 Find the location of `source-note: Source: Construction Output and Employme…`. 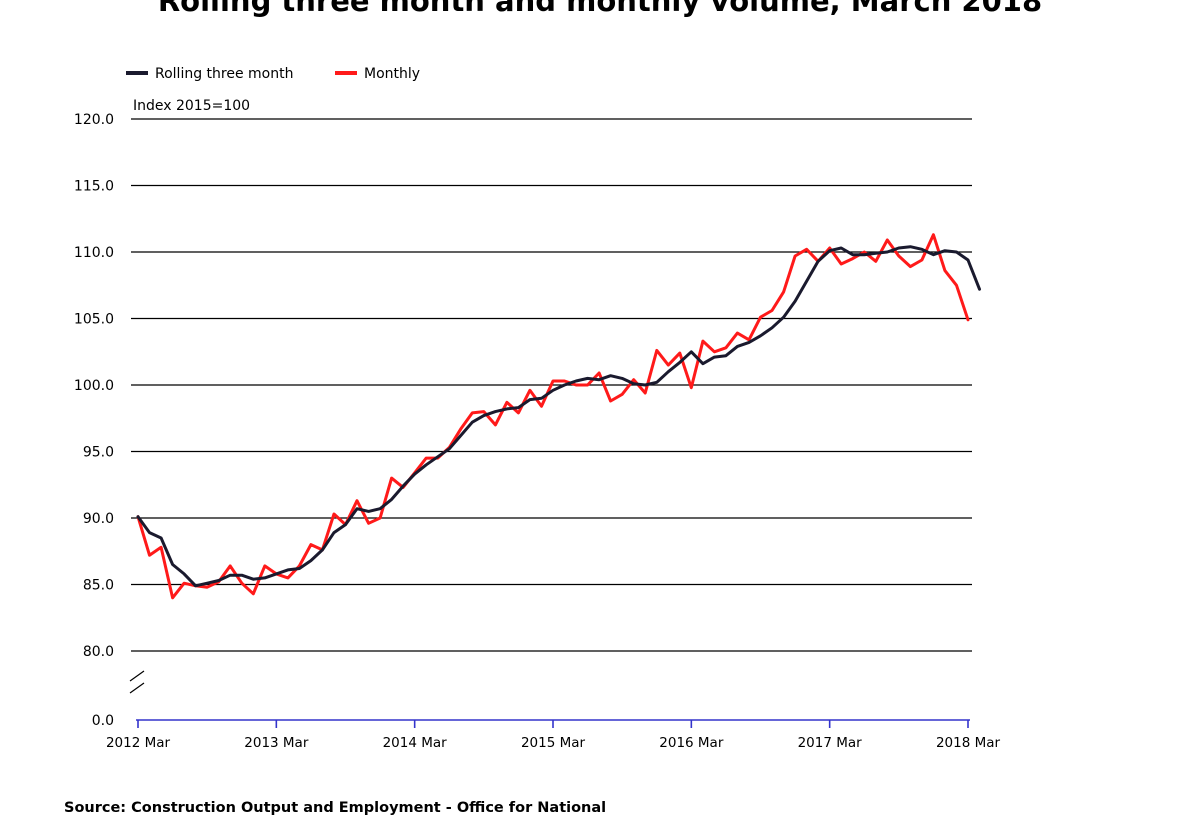

source-note: Source: Construction Output and Employme… is located at coordinates (335, 808).